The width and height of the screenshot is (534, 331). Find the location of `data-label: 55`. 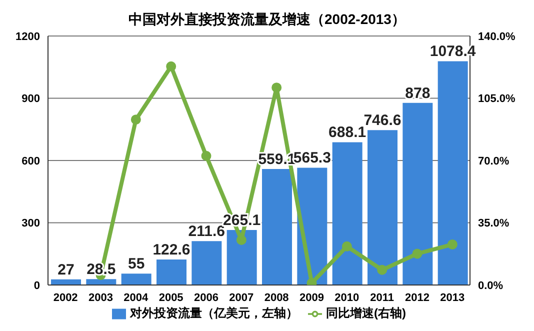

data-label: 55 is located at coordinates (136, 264).